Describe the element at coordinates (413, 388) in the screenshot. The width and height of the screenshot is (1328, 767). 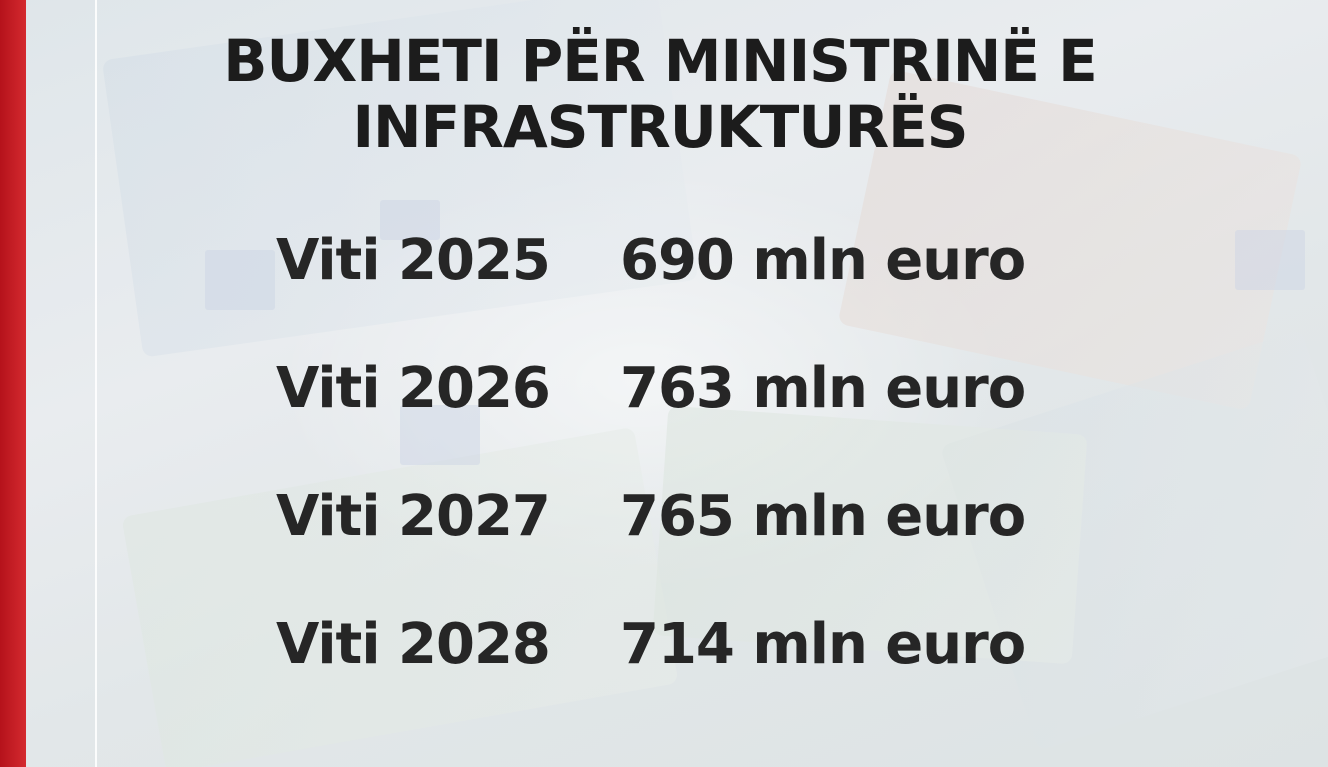
I see `year-label: Viti 2026` at that location.